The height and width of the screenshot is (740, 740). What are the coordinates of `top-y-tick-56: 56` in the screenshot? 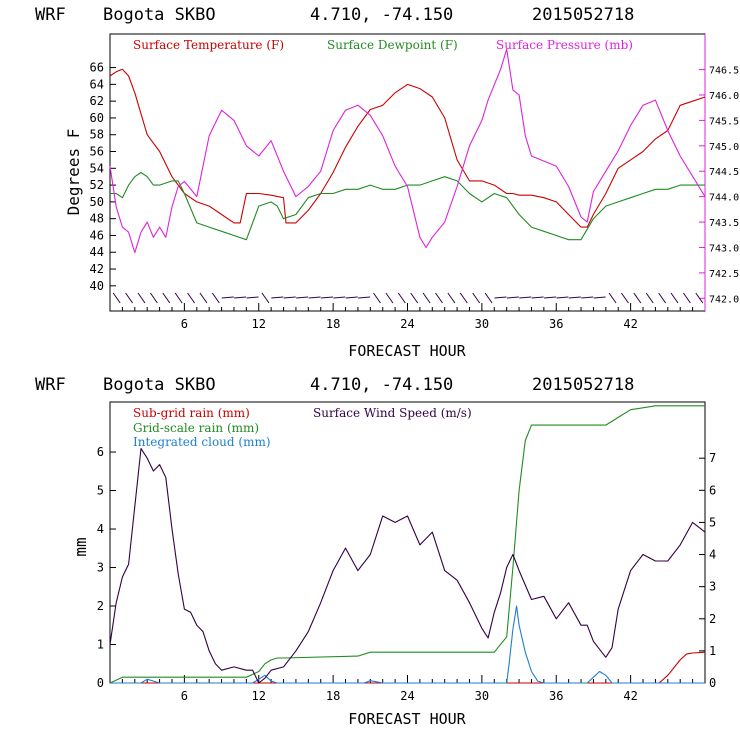 It's located at (97, 152).